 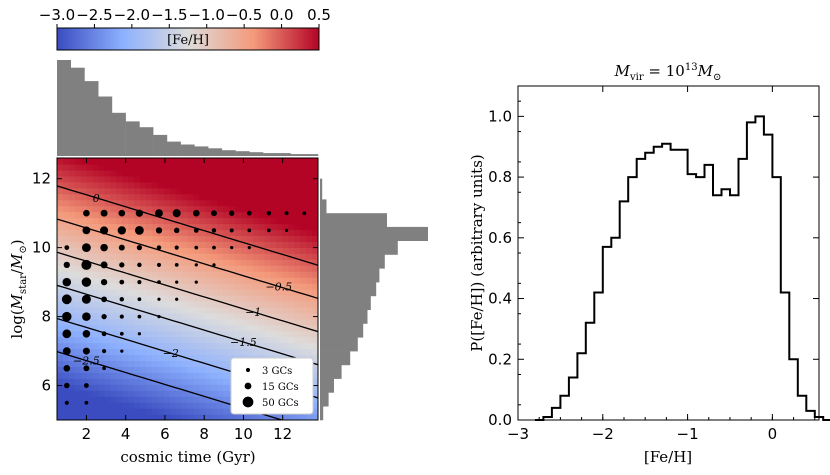 I want to click on right-hist-bar, so click(x=324, y=399).